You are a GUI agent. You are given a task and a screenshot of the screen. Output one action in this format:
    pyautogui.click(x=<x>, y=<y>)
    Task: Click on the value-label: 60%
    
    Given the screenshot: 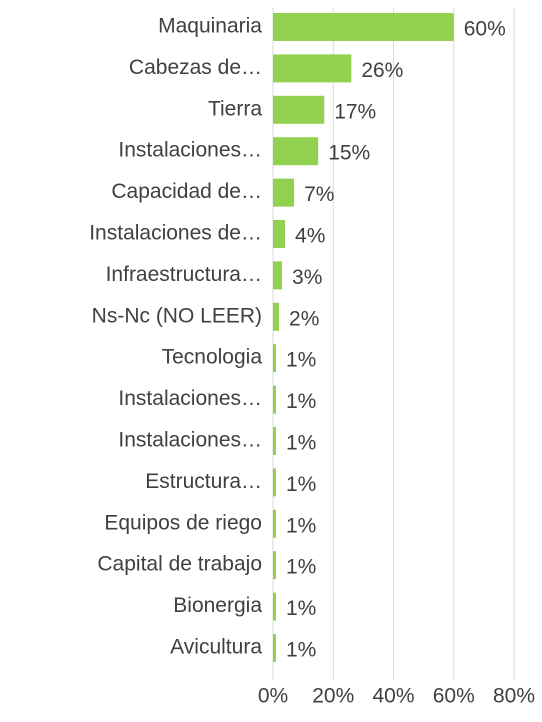 What is the action you would take?
    pyautogui.click(x=485, y=29)
    